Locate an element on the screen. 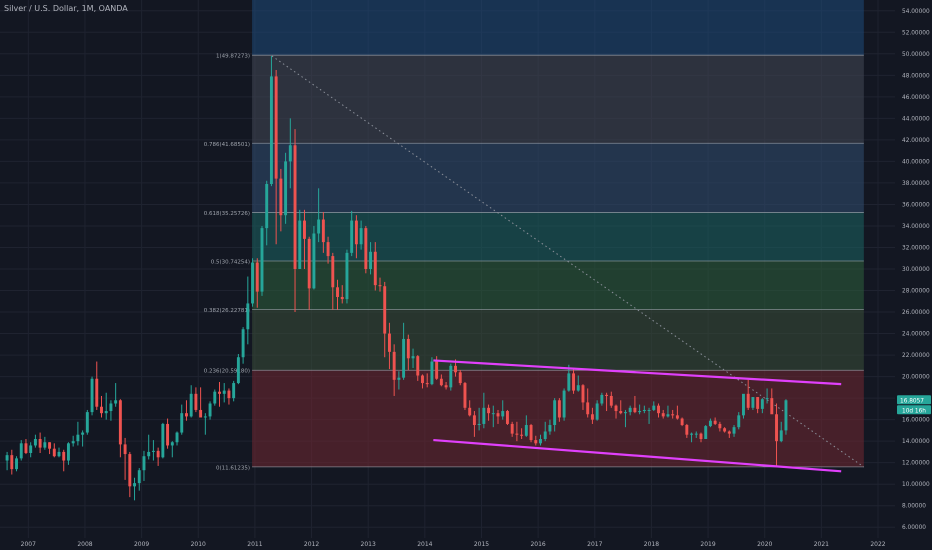 This screenshot has height=550, width=932. price-tick-label: 24.00000 is located at coordinates (916, 335).